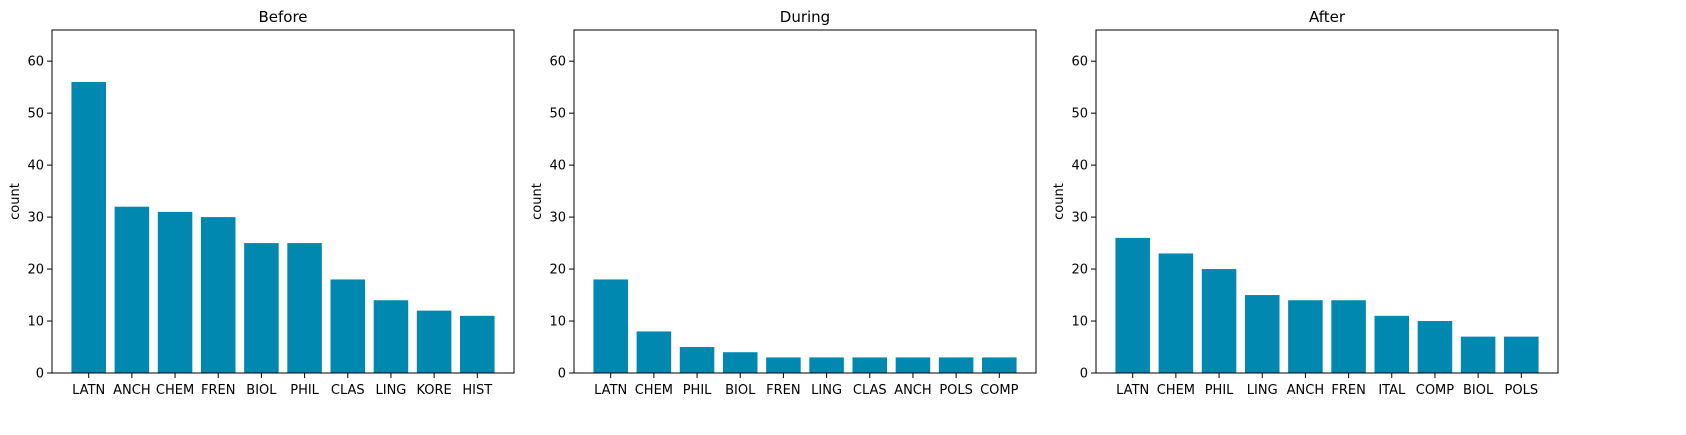 The height and width of the screenshot is (435, 1686). I want to click on bar-kore, so click(434, 341).